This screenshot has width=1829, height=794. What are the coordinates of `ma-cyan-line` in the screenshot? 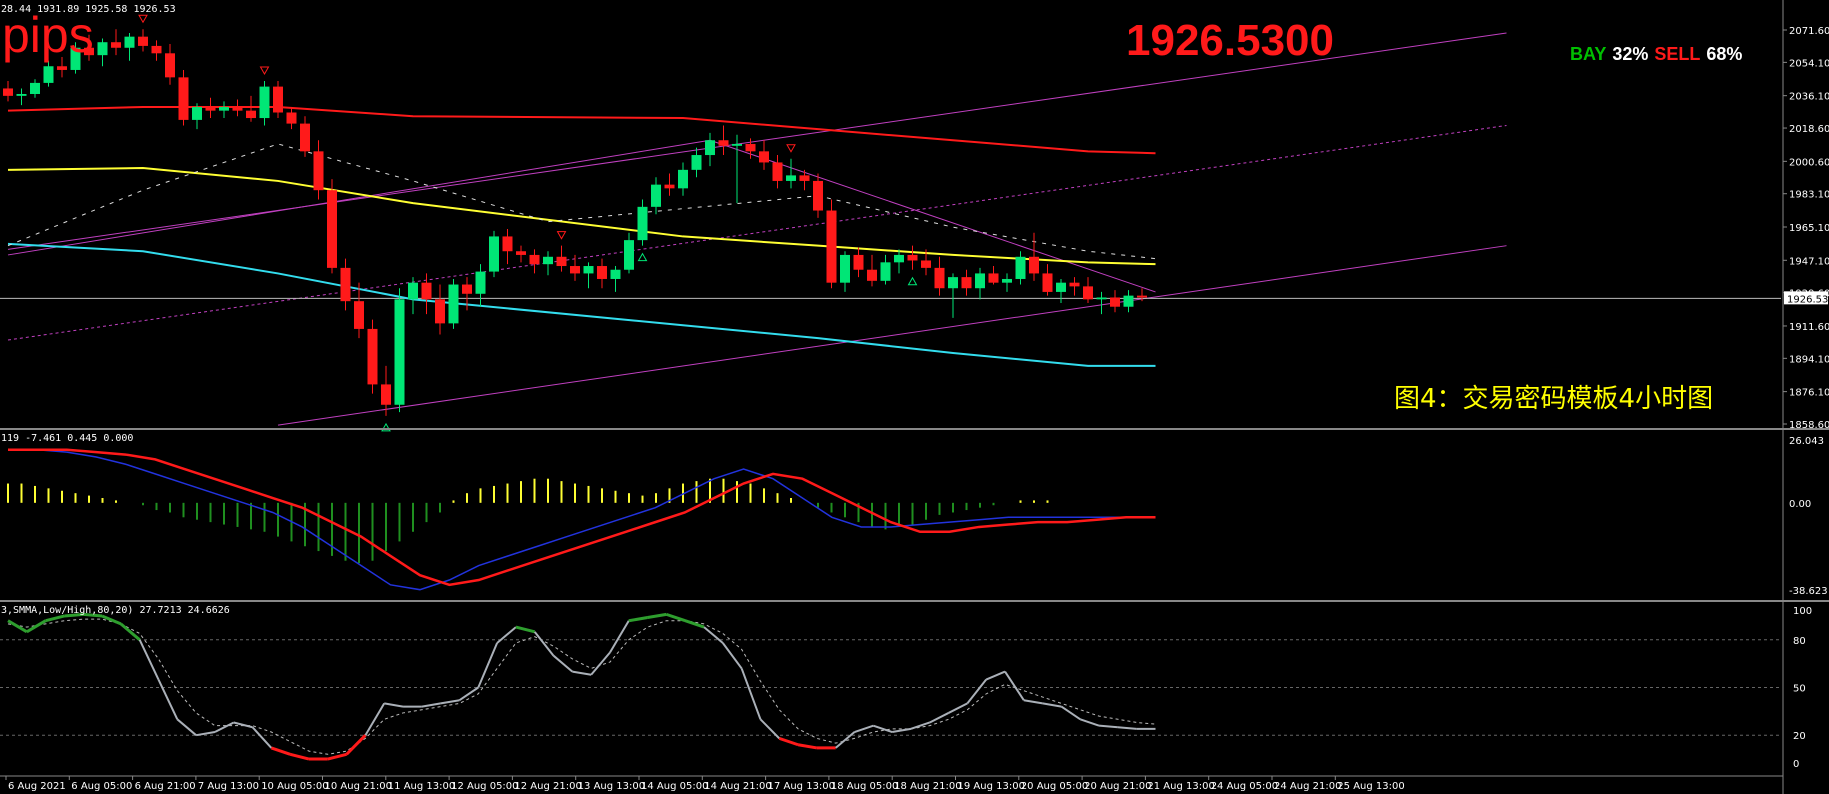 It's located at (581, 304).